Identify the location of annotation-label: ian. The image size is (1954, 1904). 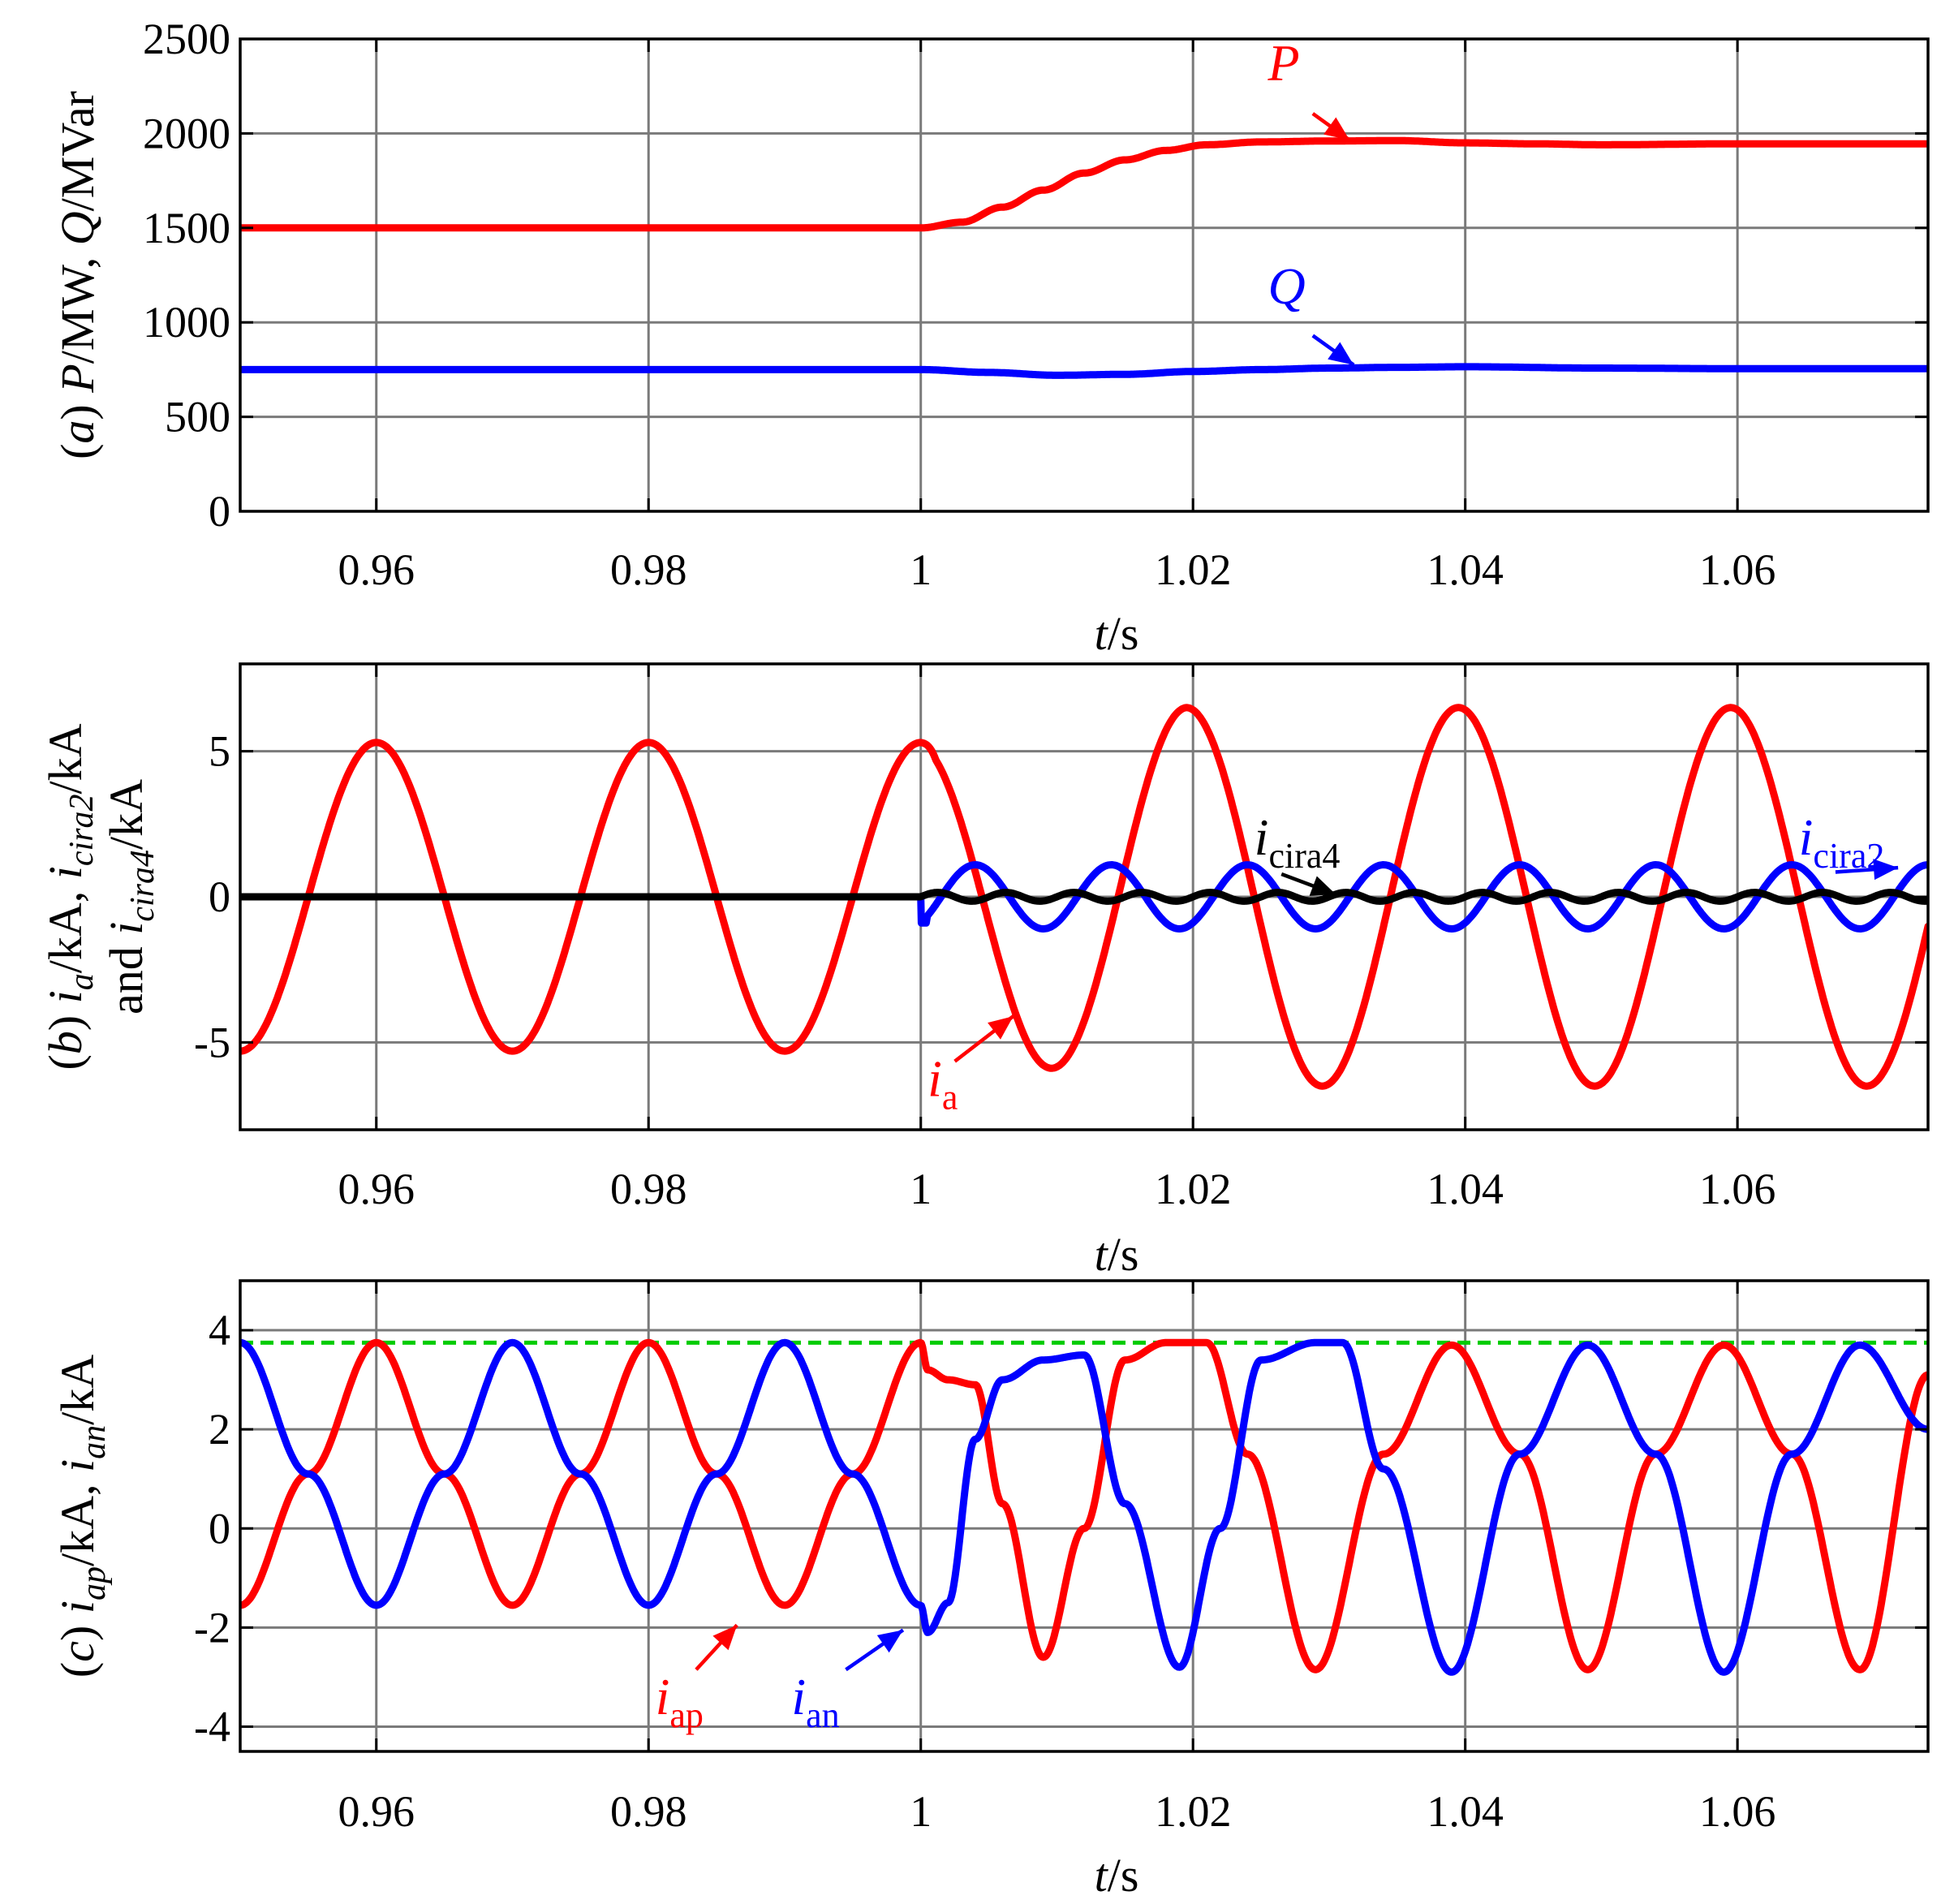
(815, 1702).